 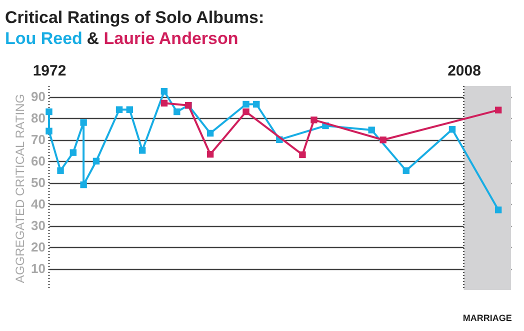 What do you see at coordinates (464, 71) in the screenshot?
I see `x-tick-label: 2008` at bounding box center [464, 71].